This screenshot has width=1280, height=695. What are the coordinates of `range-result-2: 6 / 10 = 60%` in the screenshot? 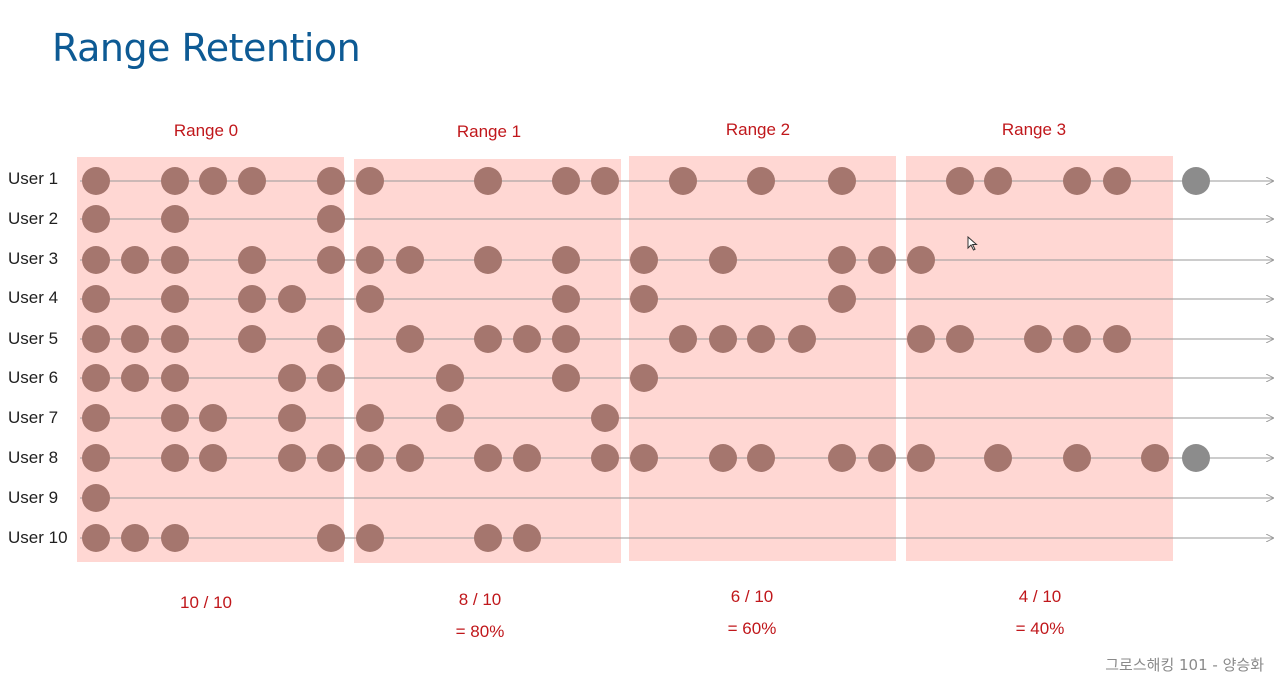 It's located at (752, 613).